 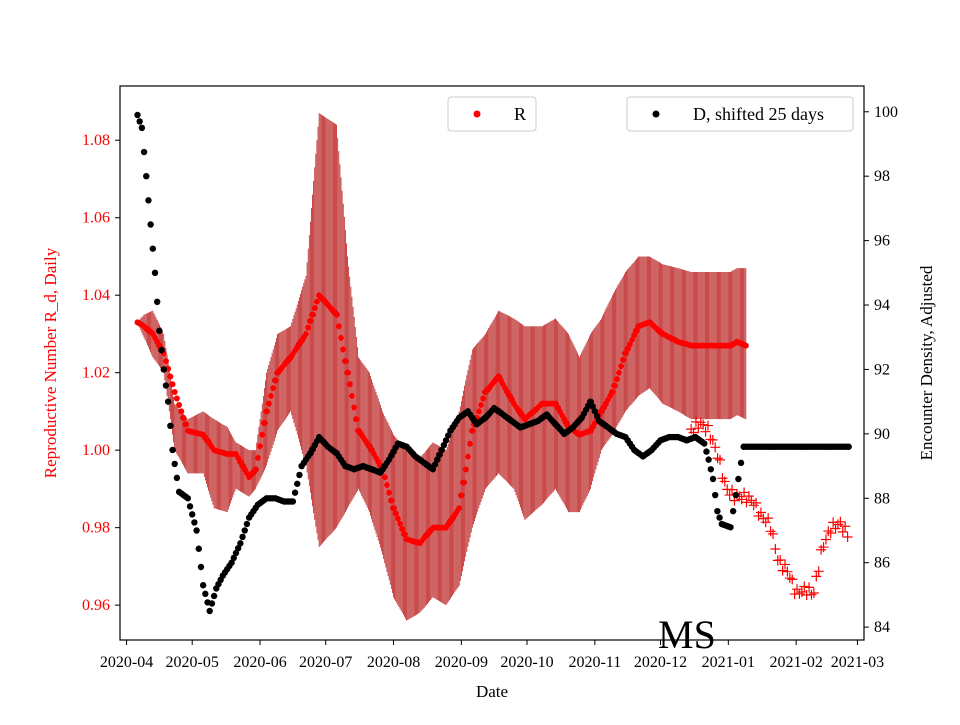 What do you see at coordinates (728, 662) in the screenshot?
I see `x-tick-label: 2021-01` at bounding box center [728, 662].